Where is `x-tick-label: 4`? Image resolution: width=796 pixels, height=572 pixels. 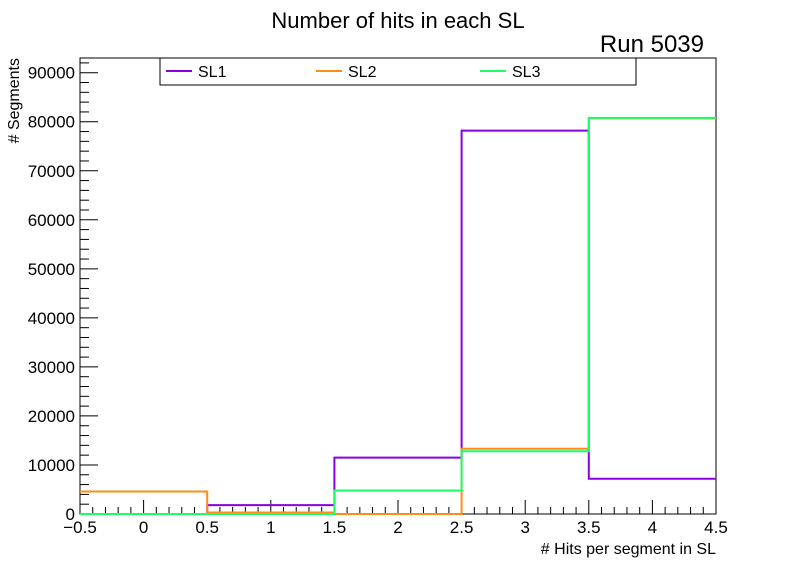 x-tick-label: 4 is located at coordinates (652, 527).